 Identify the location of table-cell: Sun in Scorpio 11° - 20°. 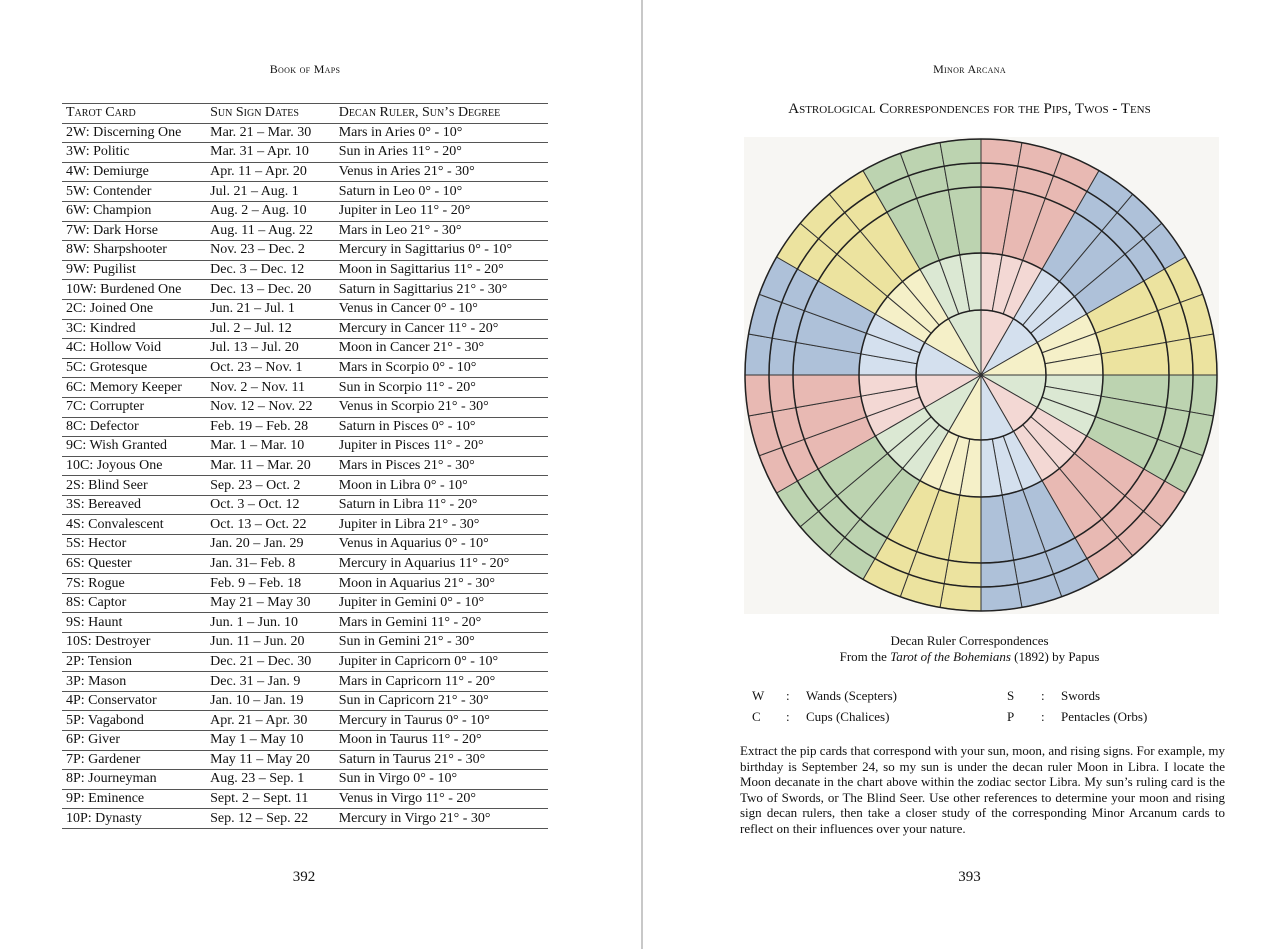
(441, 387).